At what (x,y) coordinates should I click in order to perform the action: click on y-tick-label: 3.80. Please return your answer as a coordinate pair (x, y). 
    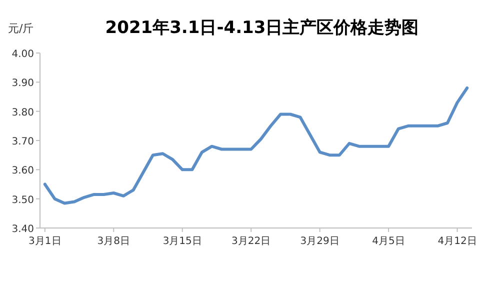
    Looking at the image, I should click on (23, 112).